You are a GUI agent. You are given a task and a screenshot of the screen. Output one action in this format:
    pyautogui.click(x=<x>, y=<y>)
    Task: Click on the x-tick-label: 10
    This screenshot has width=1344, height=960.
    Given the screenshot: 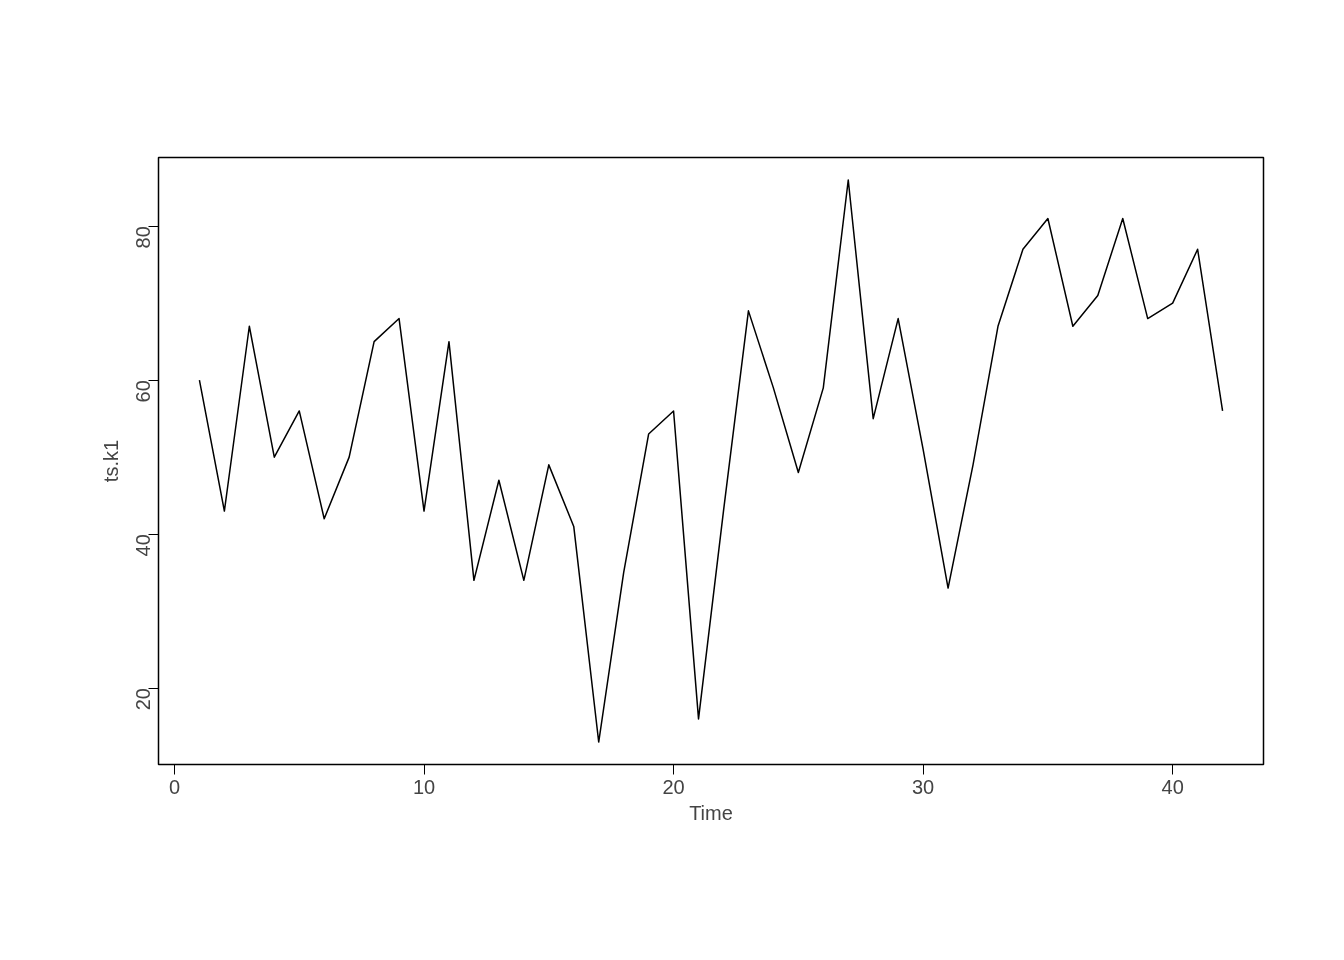 What is the action you would take?
    pyautogui.click(x=424, y=786)
    